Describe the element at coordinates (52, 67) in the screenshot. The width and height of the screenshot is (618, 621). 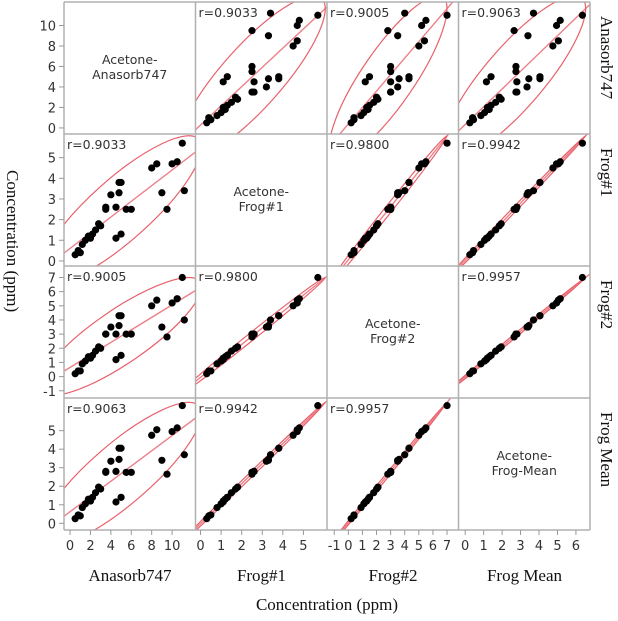
I see `y-tick-label: 6` at that location.